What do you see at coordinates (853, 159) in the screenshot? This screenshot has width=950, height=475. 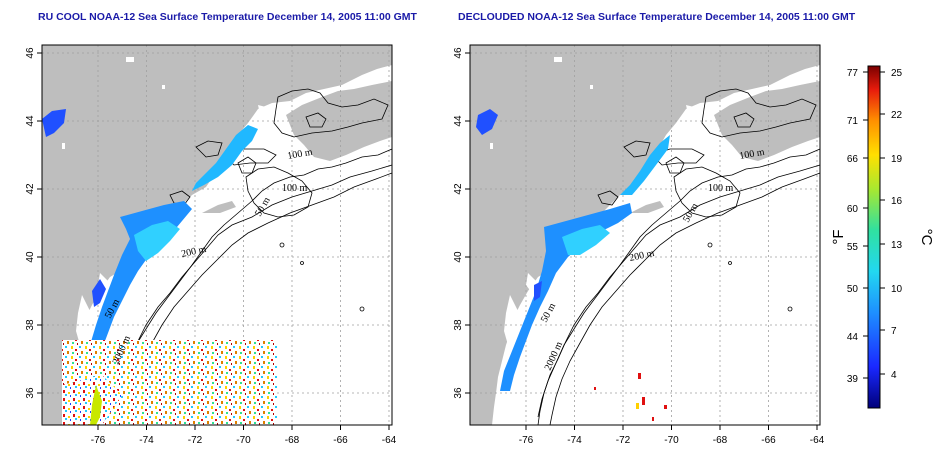 I see `fahrenheit-tick: 66` at bounding box center [853, 159].